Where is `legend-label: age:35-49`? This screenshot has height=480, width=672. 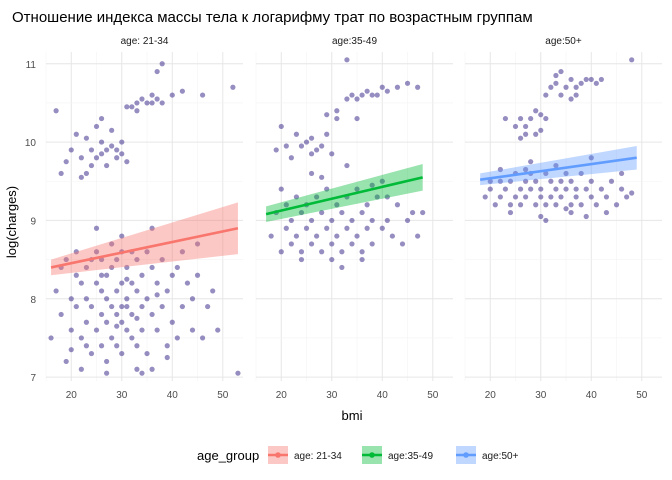
legend-label: age:35-49 is located at coordinates (410, 456).